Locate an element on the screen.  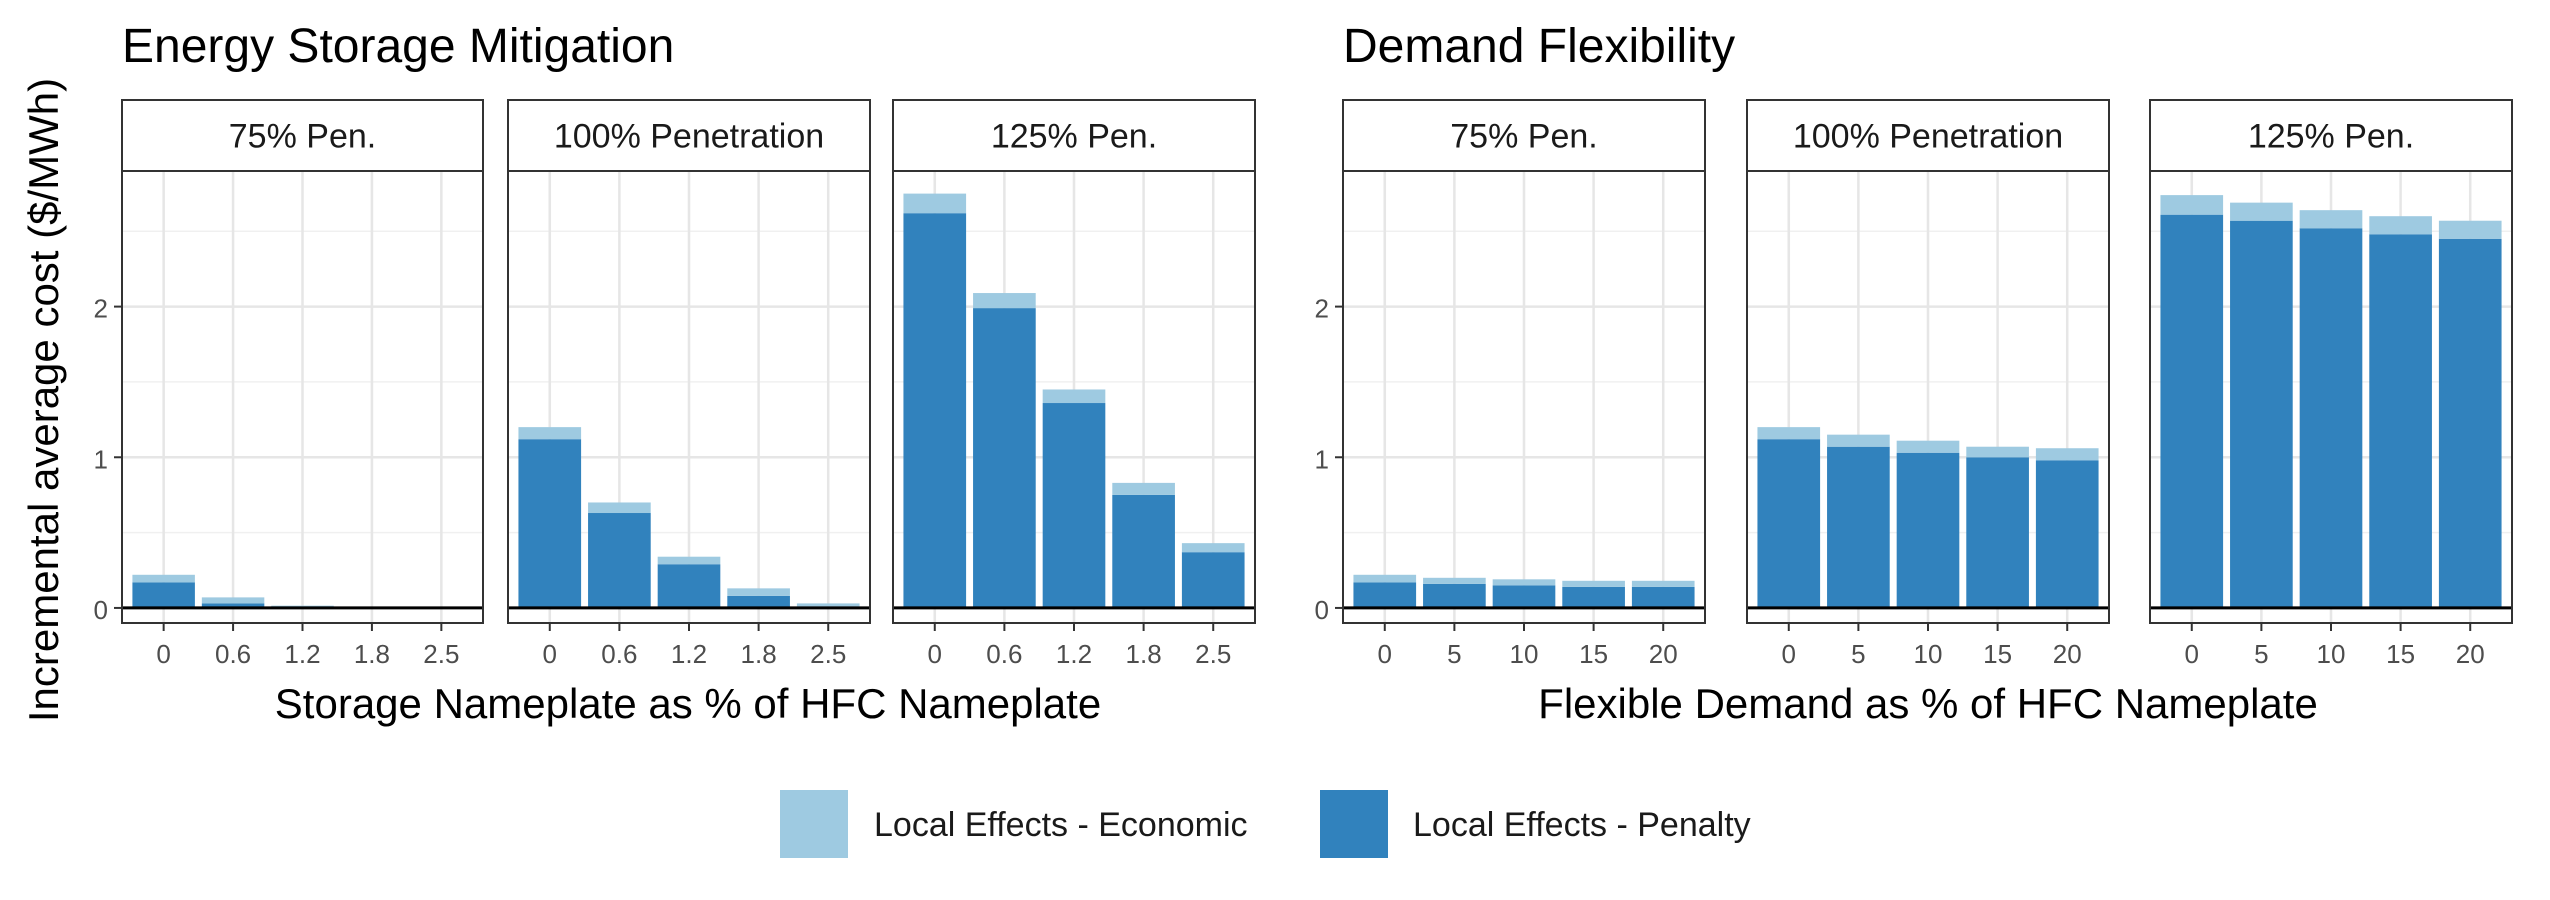
facet-panel: 100% Penetration 0 0.6 1.2 1.8 2.5 is located at coordinates (689, 384).